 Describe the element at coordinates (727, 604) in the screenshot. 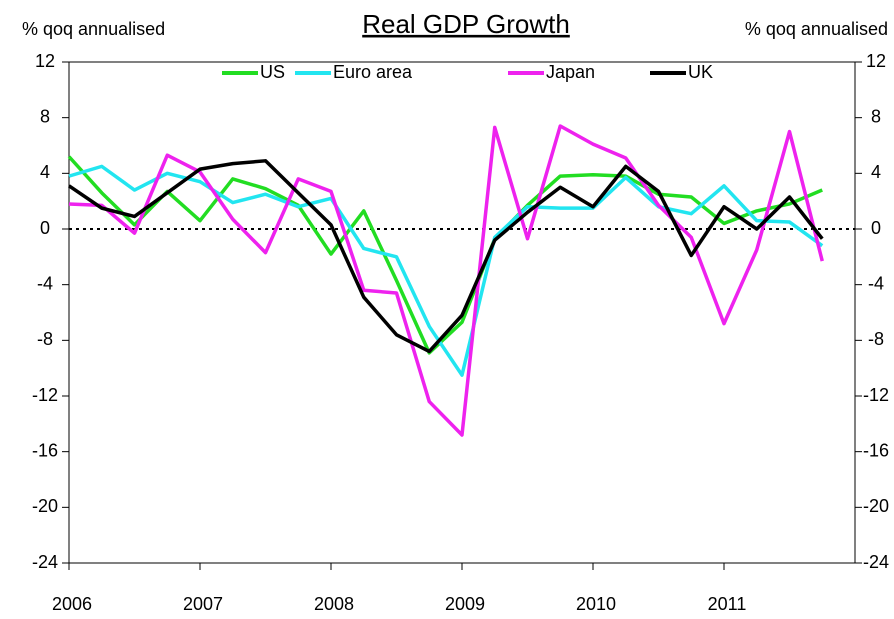

I see `x-tick-label: 2011` at that location.